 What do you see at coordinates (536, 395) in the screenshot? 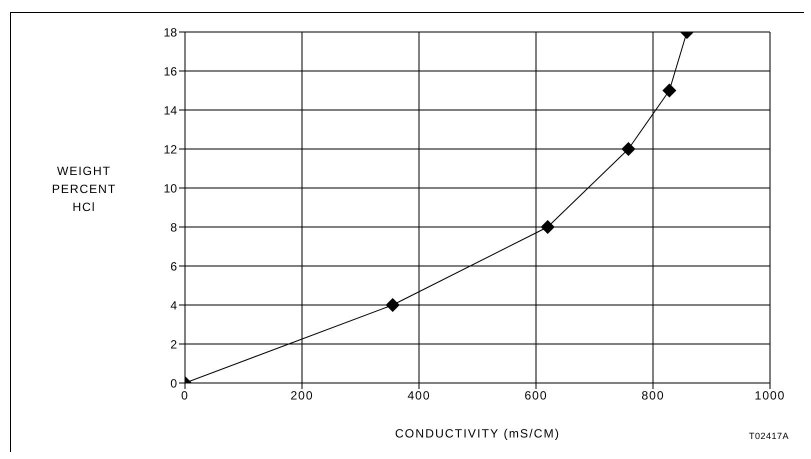
I see `x-tick-label: 600` at bounding box center [536, 395].